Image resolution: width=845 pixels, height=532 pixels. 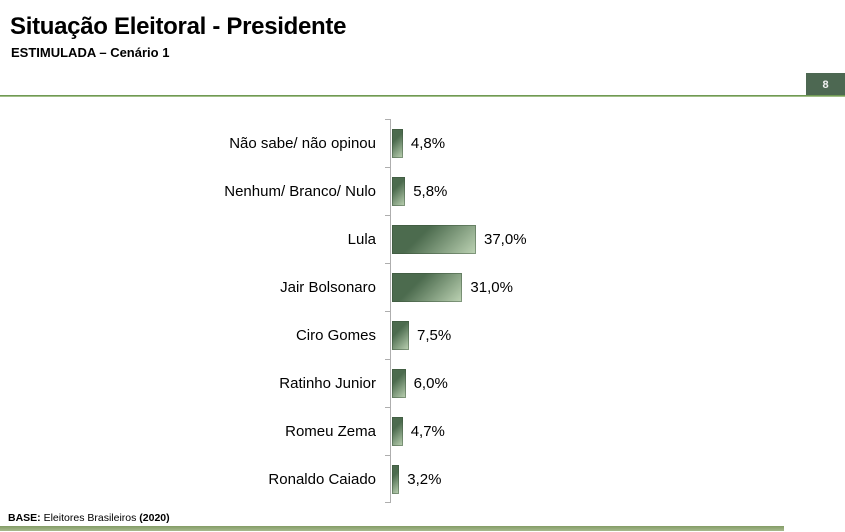 What do you see at coordinates (422, 96) in the screenshot?
I see `header-divider` at bounding box center [422, 96].